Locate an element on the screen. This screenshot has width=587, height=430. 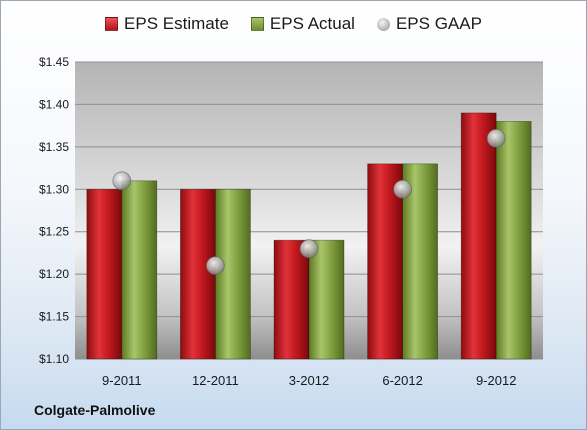
legend-label-estimate: EPS Estimate is located at coordinates (176, 23).